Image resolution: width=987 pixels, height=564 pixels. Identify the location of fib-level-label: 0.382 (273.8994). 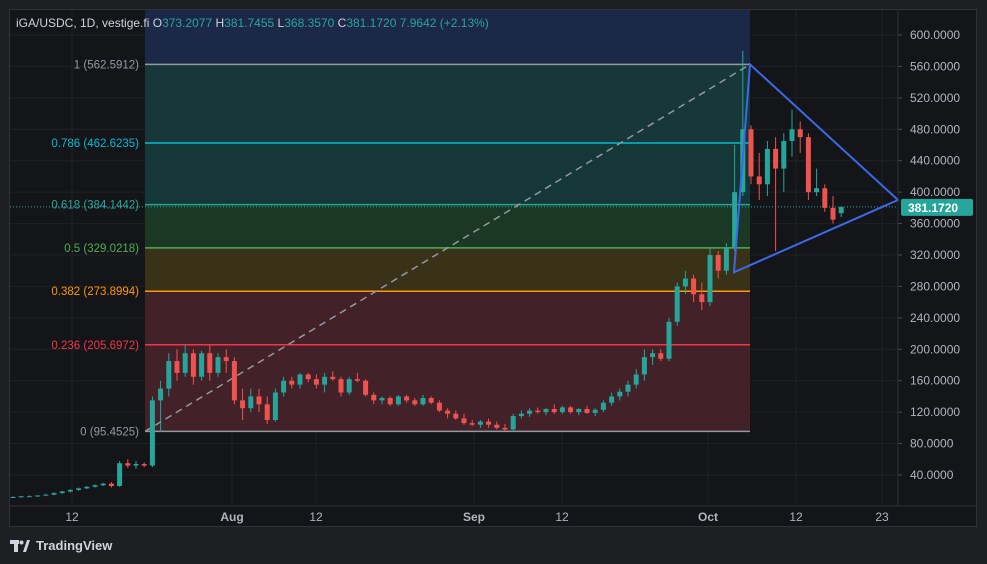
(95, 292).